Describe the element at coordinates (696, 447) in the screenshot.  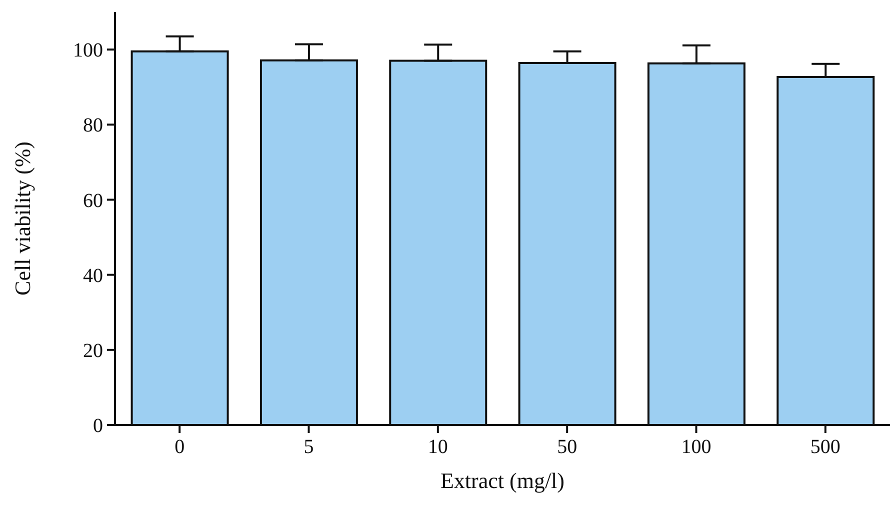
I see `x-tick-label: 100` at that location.